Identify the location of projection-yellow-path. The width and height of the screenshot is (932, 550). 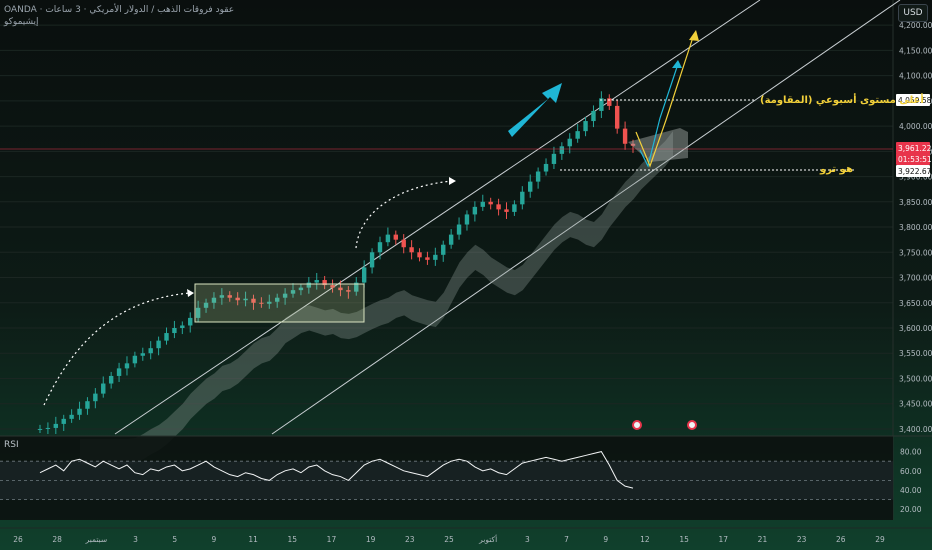
(665, 100).